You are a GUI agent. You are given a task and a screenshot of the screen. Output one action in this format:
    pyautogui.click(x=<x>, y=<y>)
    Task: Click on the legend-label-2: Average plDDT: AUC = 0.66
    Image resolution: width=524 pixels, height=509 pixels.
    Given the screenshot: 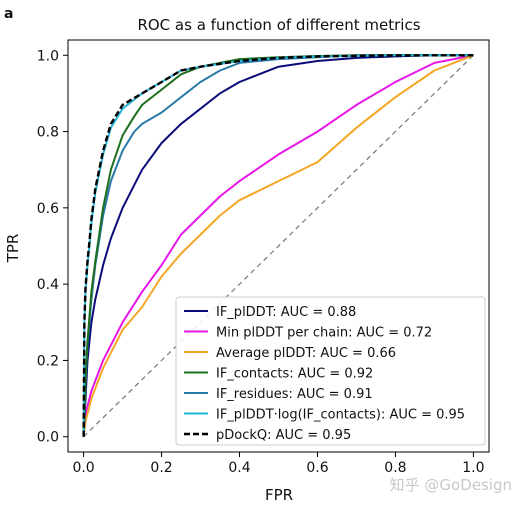 What is the action you would take?
    pyautogui.click(x=306, y=353)
    